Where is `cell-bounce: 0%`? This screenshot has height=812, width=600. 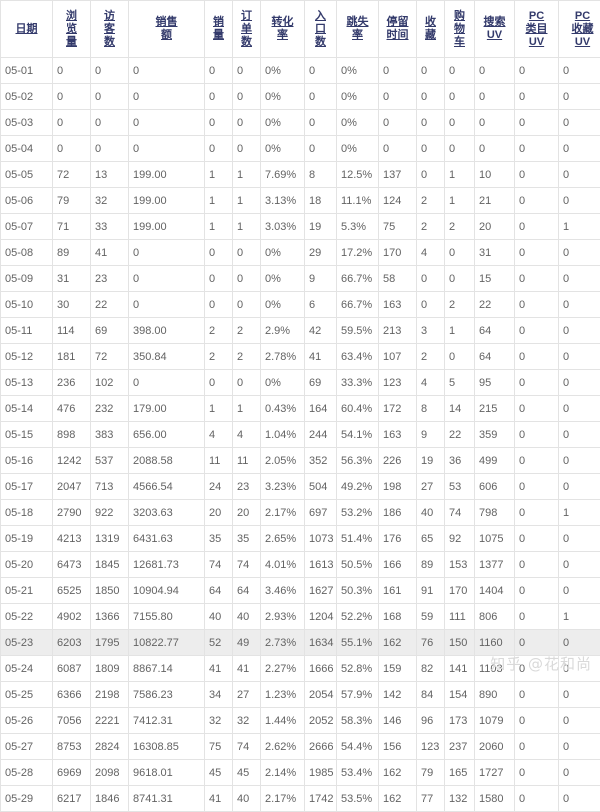
cell-bounce: 0% is located at coordinates (358, 149).